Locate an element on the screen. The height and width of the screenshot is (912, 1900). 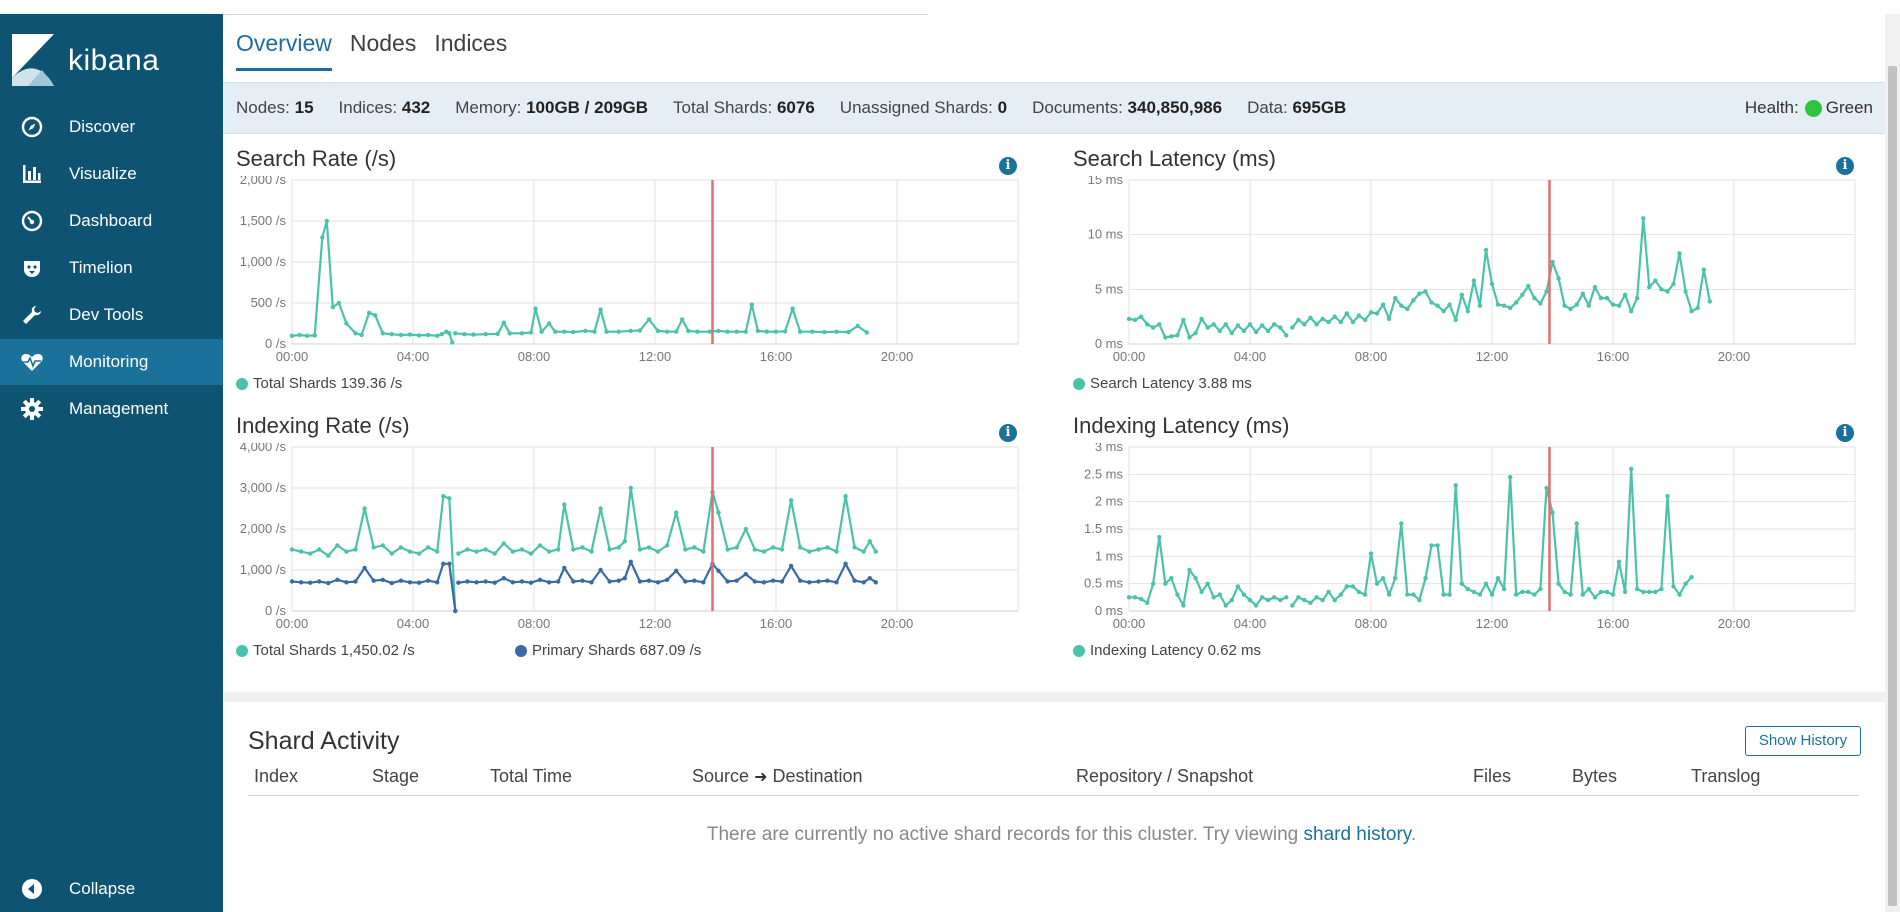
bar-chart-icon is located at coordinates (32, 174).